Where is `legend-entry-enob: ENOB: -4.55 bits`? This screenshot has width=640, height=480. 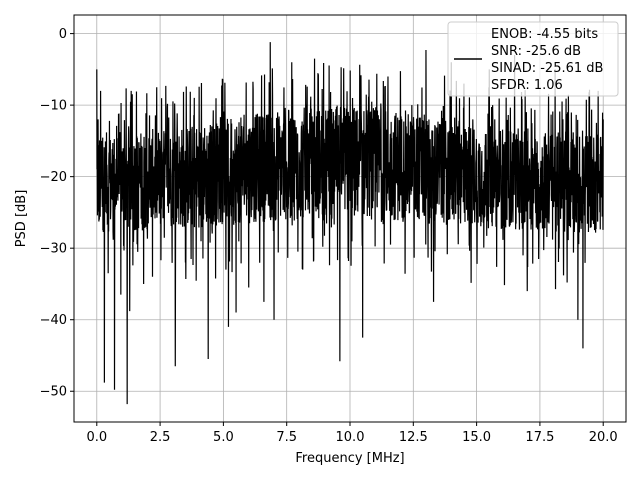
legend-entry-enob: ENOB: -4.55 bits is located at coordinates (544, 34).